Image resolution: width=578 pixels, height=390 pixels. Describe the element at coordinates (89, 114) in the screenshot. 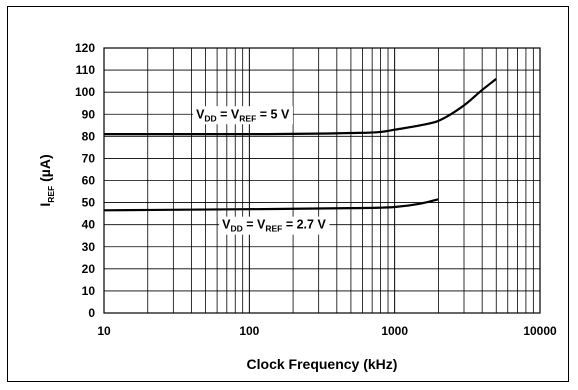

I see `y-tick-label: 90` at that location.